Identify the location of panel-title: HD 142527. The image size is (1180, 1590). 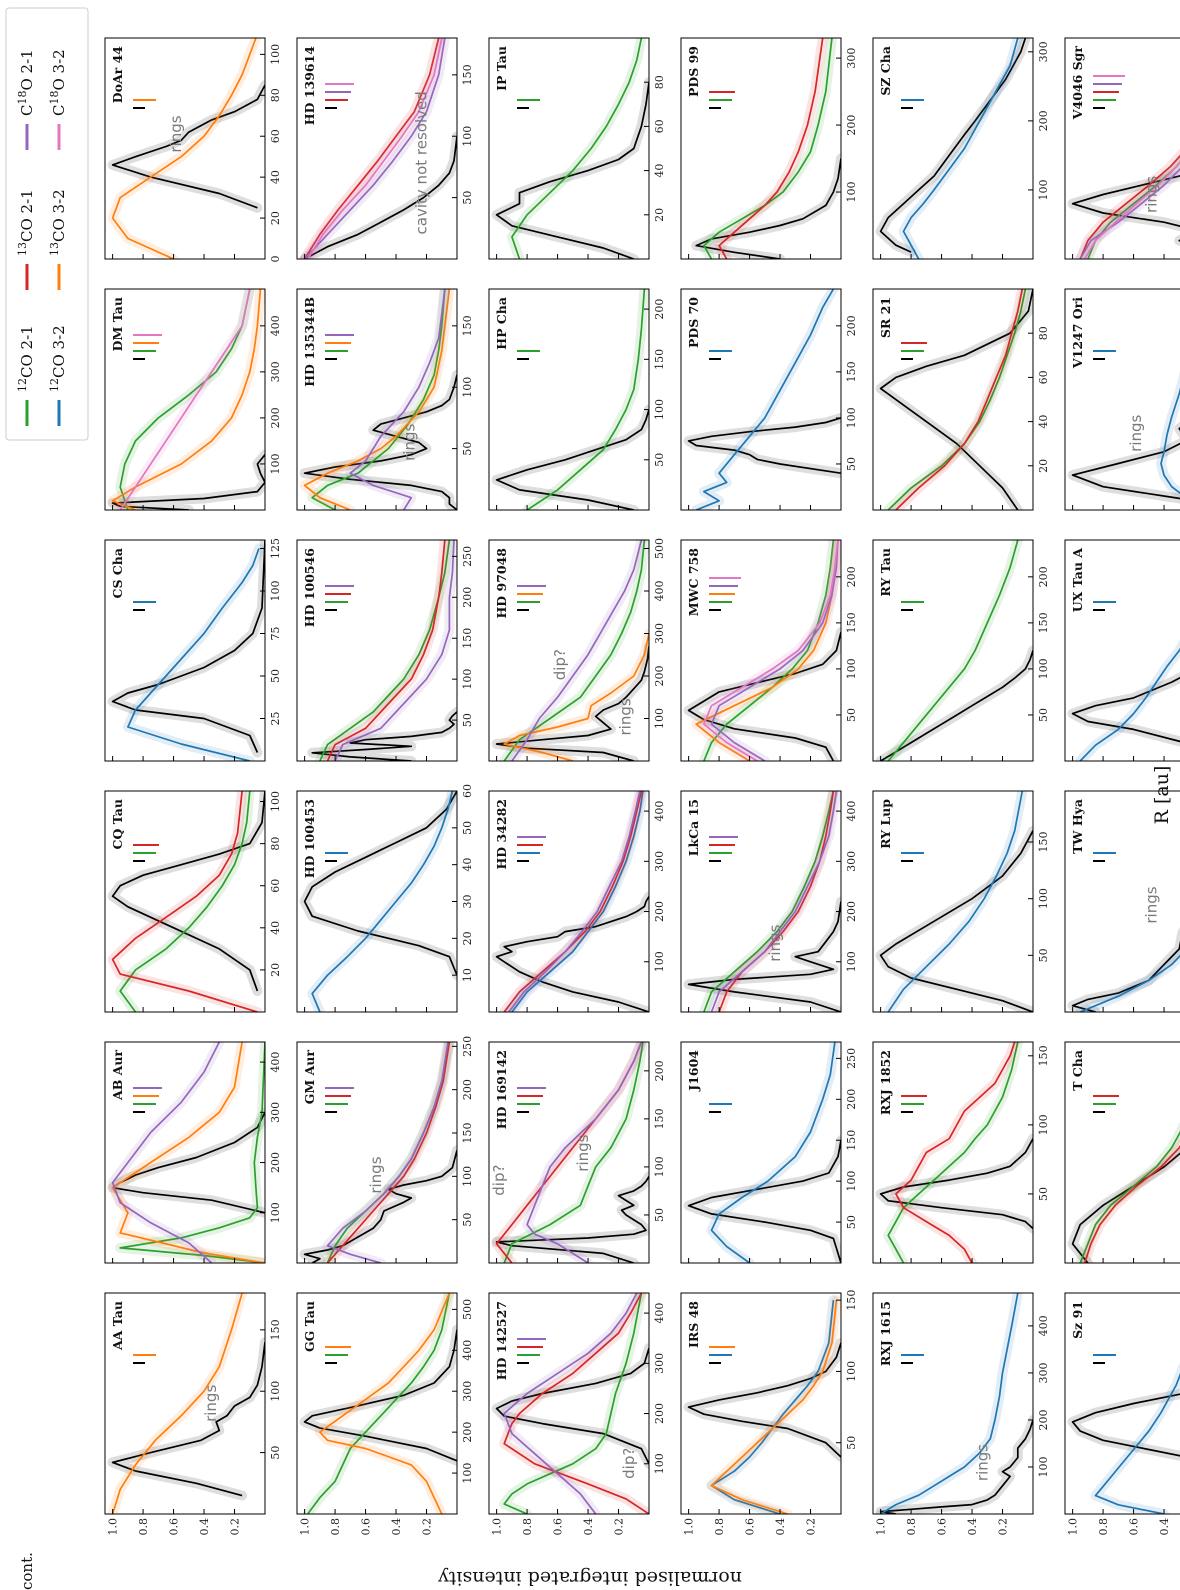
(501, 1340).